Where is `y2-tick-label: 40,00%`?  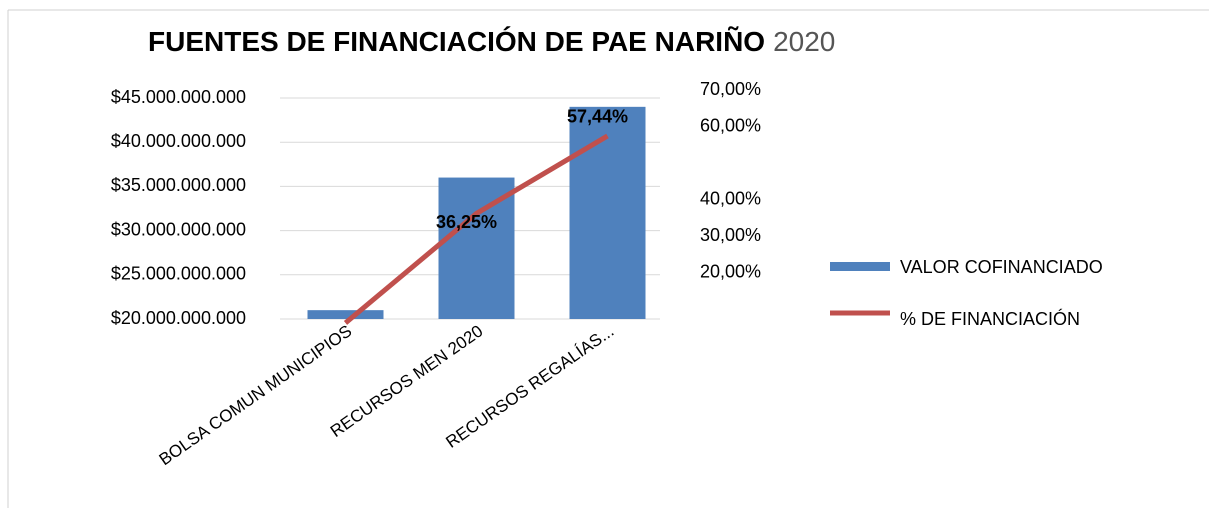
y2-tick-label: 40,00% is located at coordinates (730, 198).